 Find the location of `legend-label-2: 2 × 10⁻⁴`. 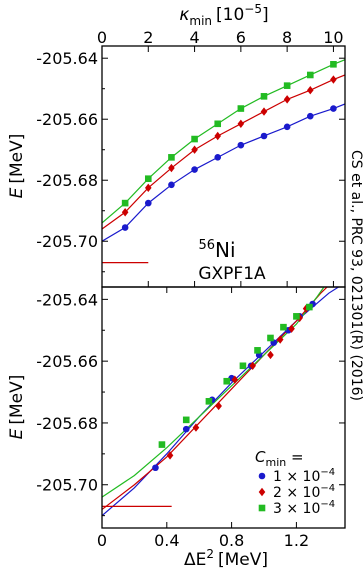

legend-label-2: 2 × 10⁻⁴ is located at coordinates (304, 492).